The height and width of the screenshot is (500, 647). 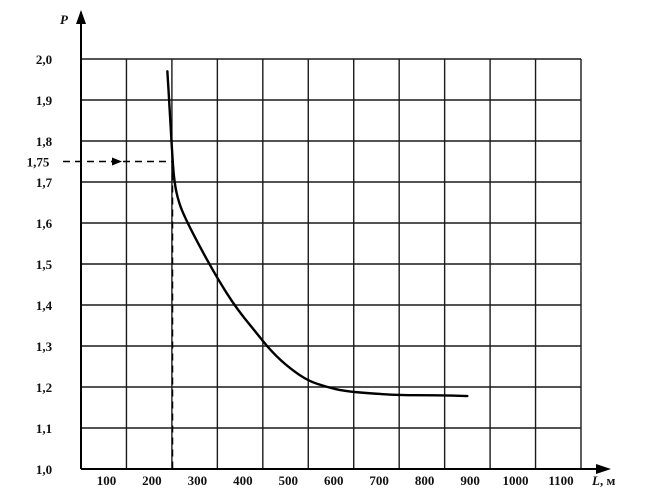 I want to click on y-tick-label: 2,0, so click(x=44, y=59).